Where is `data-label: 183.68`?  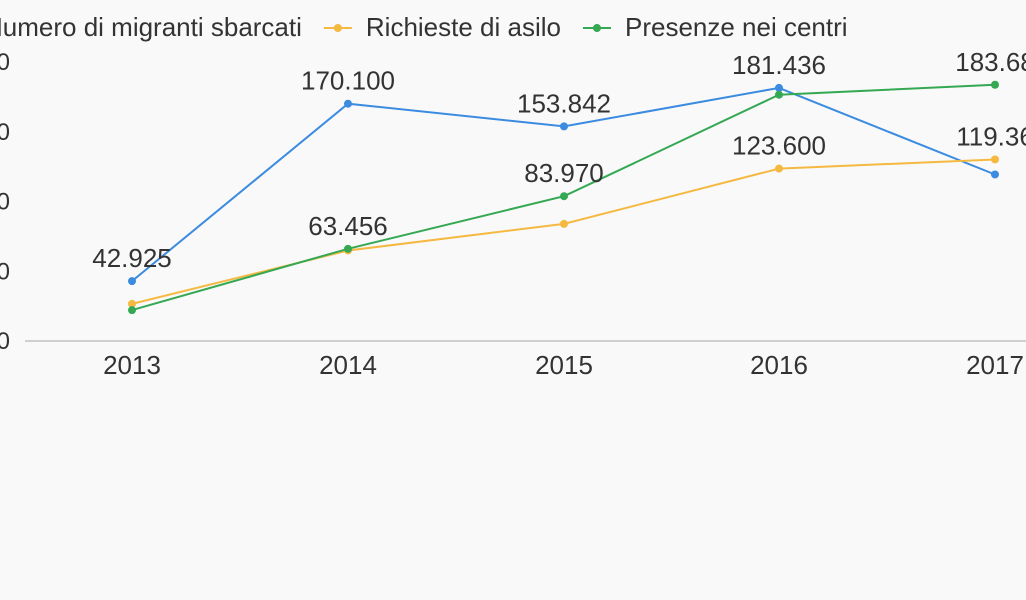 data-label: 183.68 is located at coordinates (990, 62).